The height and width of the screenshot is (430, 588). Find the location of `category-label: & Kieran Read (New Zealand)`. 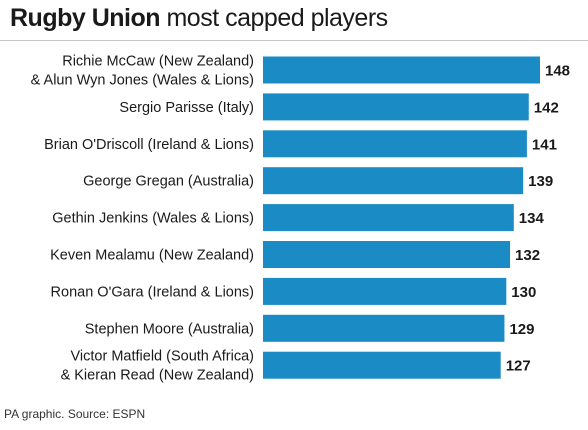

category-label: & Kieran Read (New Zealand) is located at coordinates (157, 376).